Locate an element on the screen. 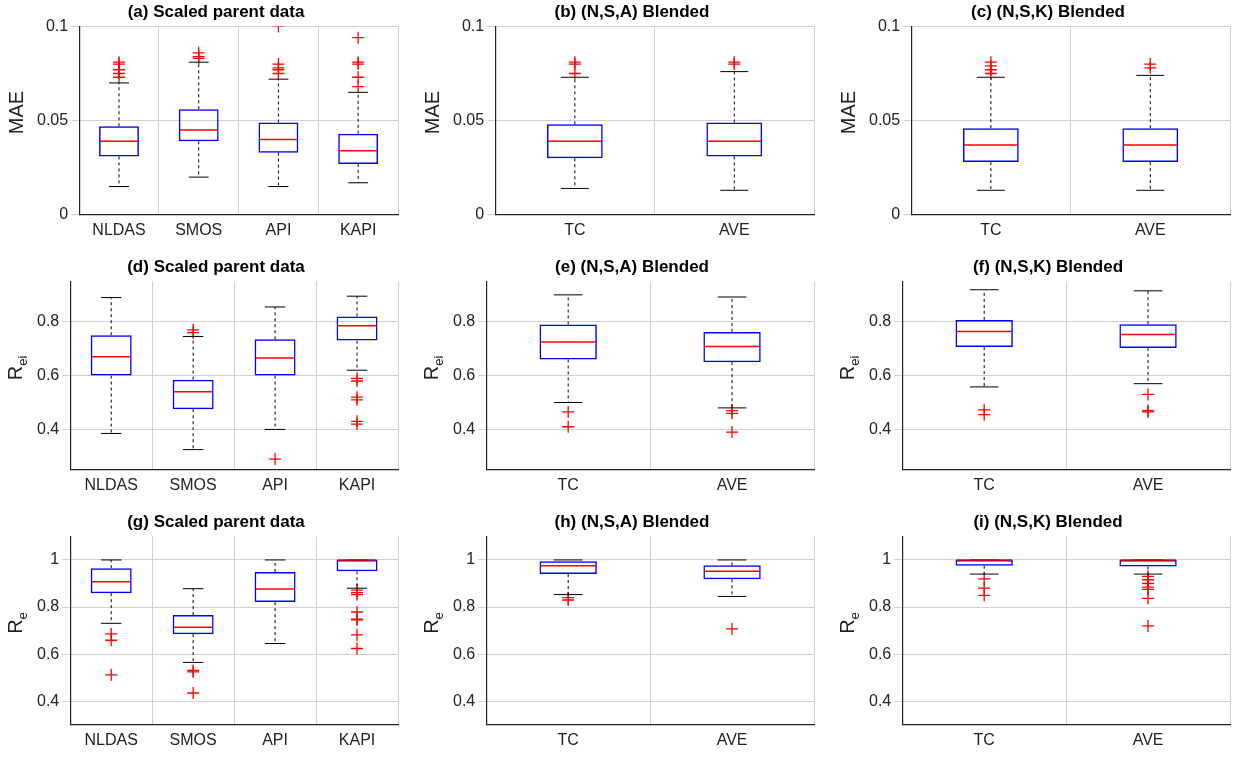 The width and height of the screenshot is (1250, 766). chart-title: (d) Scaled parent data is located at coordinates (216, 266).